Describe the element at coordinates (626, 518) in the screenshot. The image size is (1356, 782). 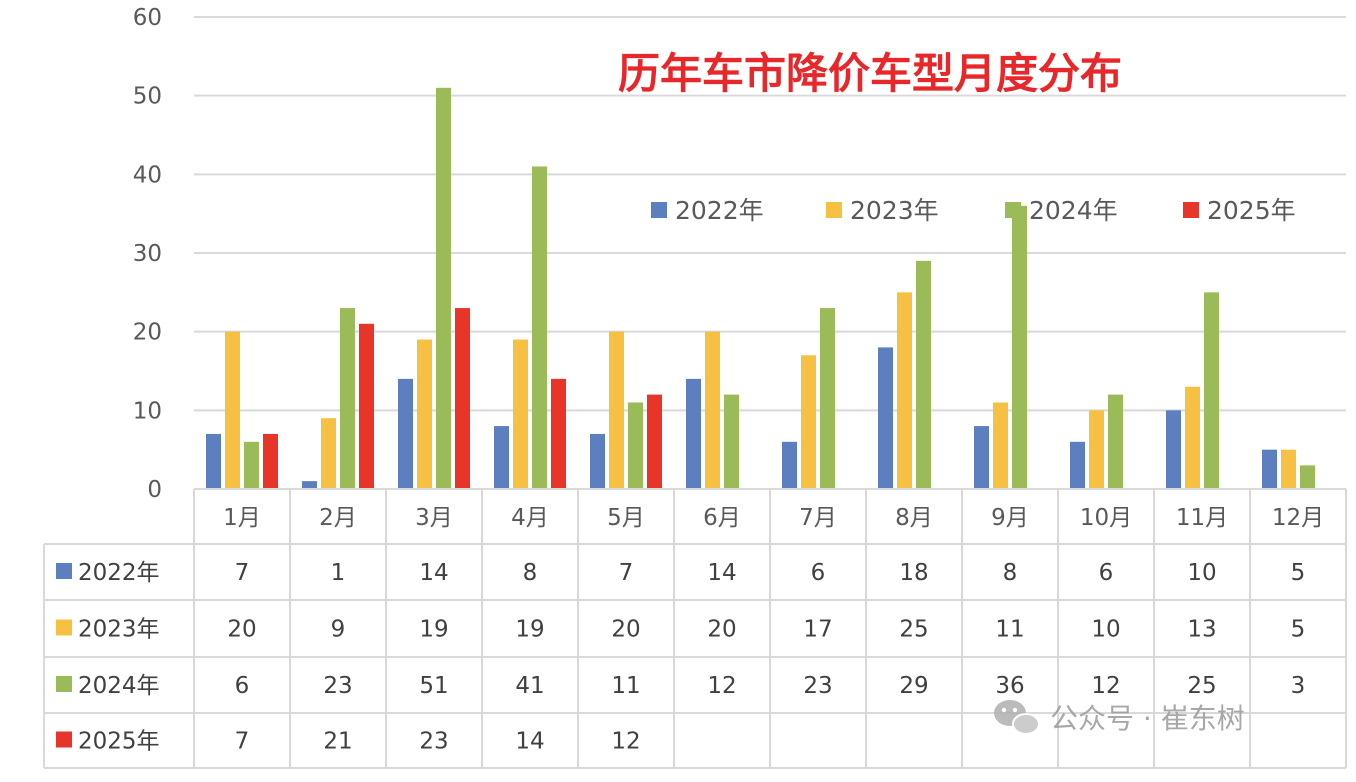
I see `x-category-label: 5月` at that location.